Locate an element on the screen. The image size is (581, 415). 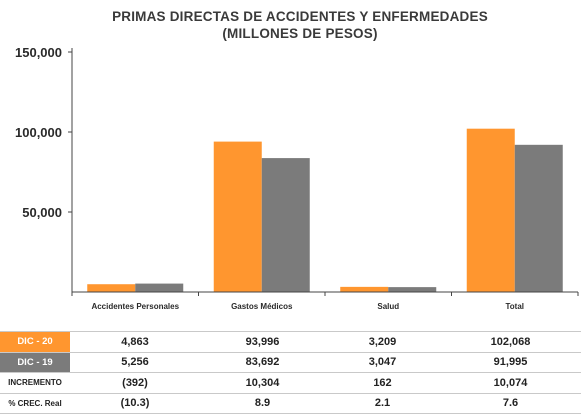
row-label-crec-real: % CREC. Real is located at coordinates (35, 403).